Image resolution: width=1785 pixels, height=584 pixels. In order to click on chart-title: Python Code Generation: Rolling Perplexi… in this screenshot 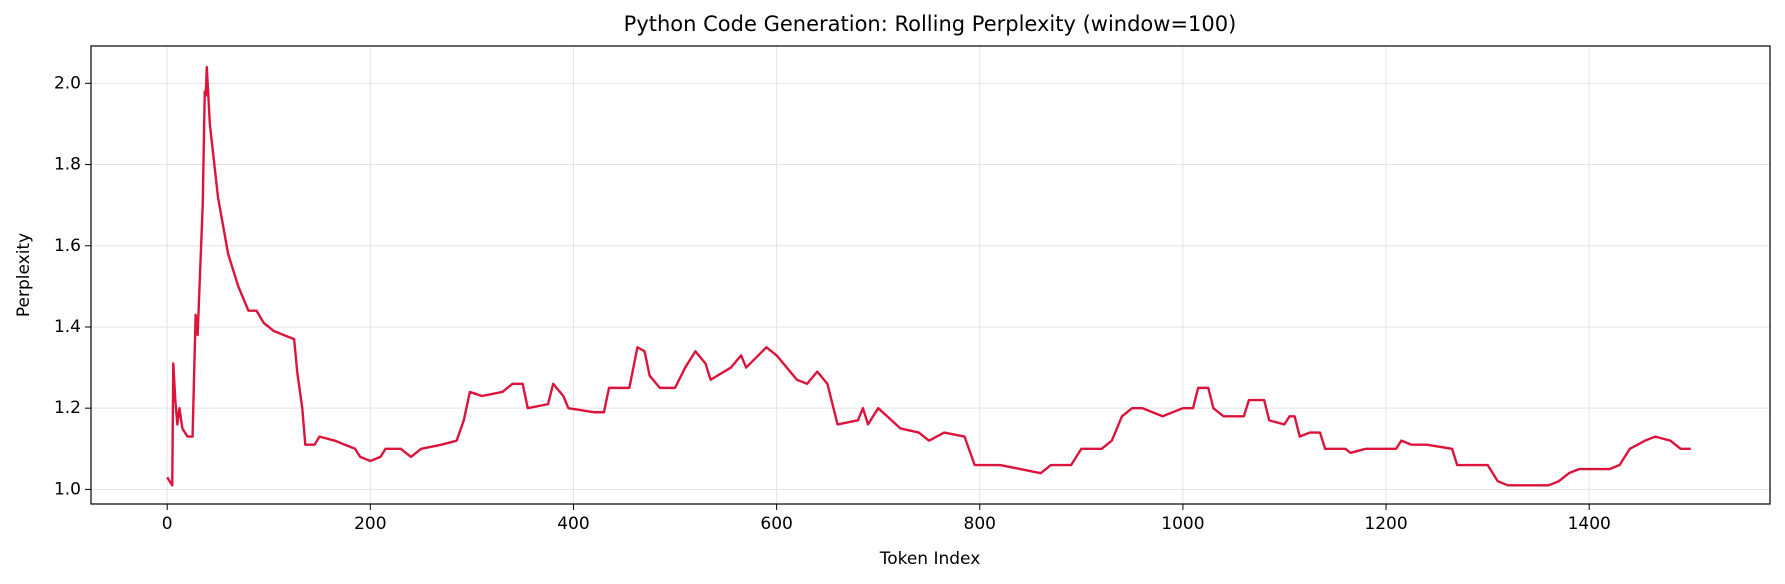, I will do `click(930, 24)`.